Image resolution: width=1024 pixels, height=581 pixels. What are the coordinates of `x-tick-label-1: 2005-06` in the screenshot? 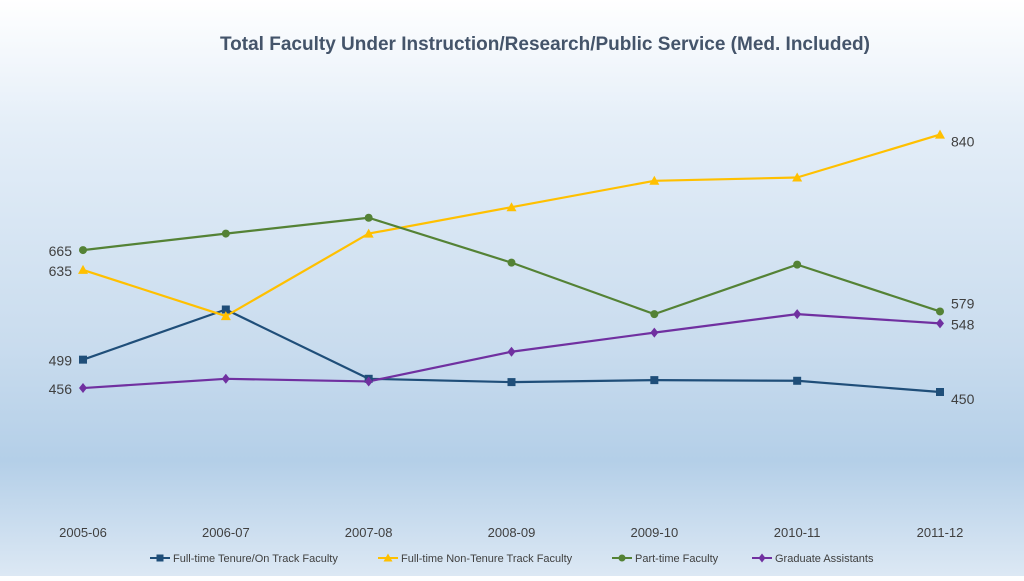 It's located at (83, 532).